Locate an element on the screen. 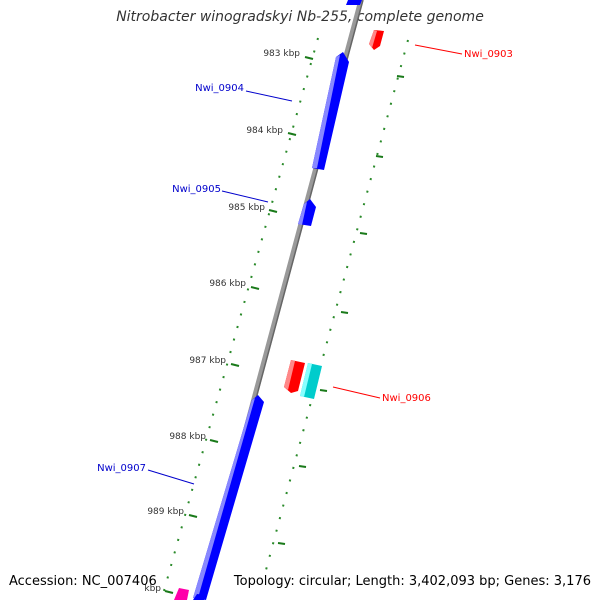  gene-label-nwi-0903: Nwi_0903 is located at coordinates (488, 54).